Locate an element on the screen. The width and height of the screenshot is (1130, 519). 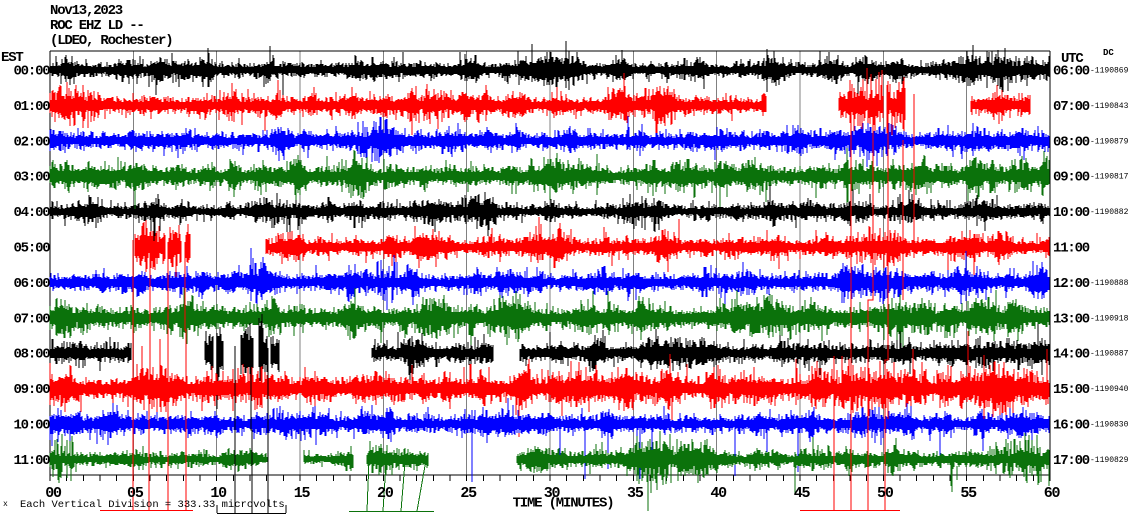
svg-text: TIME (MINUTES) is located at coordinates (563, 504).